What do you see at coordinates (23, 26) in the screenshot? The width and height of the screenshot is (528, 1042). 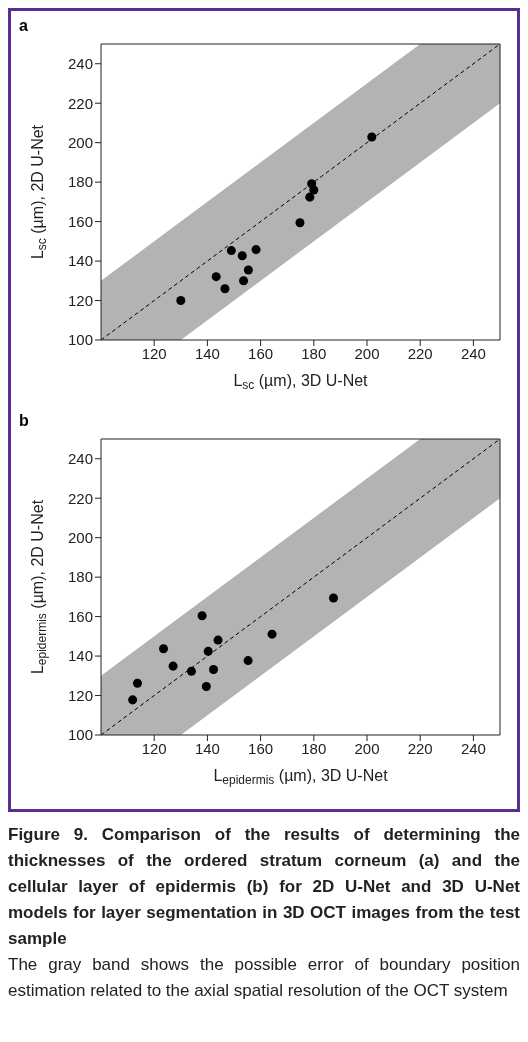 I see `chart-title: a` at bounding box center [23, 26].